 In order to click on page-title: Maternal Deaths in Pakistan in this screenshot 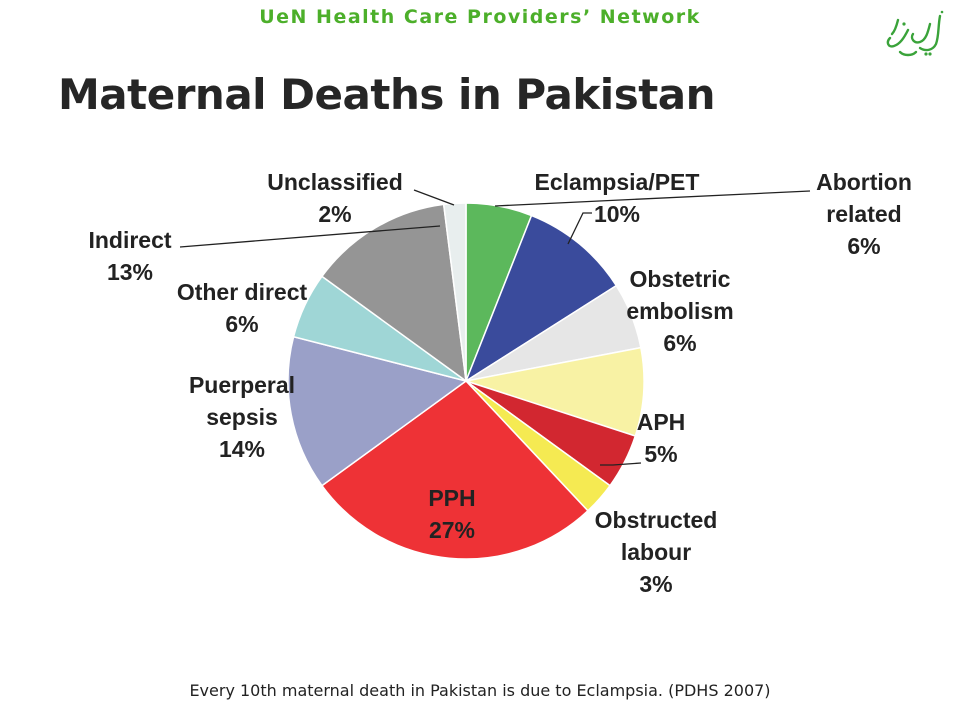, I will do `click(387, 94)`.